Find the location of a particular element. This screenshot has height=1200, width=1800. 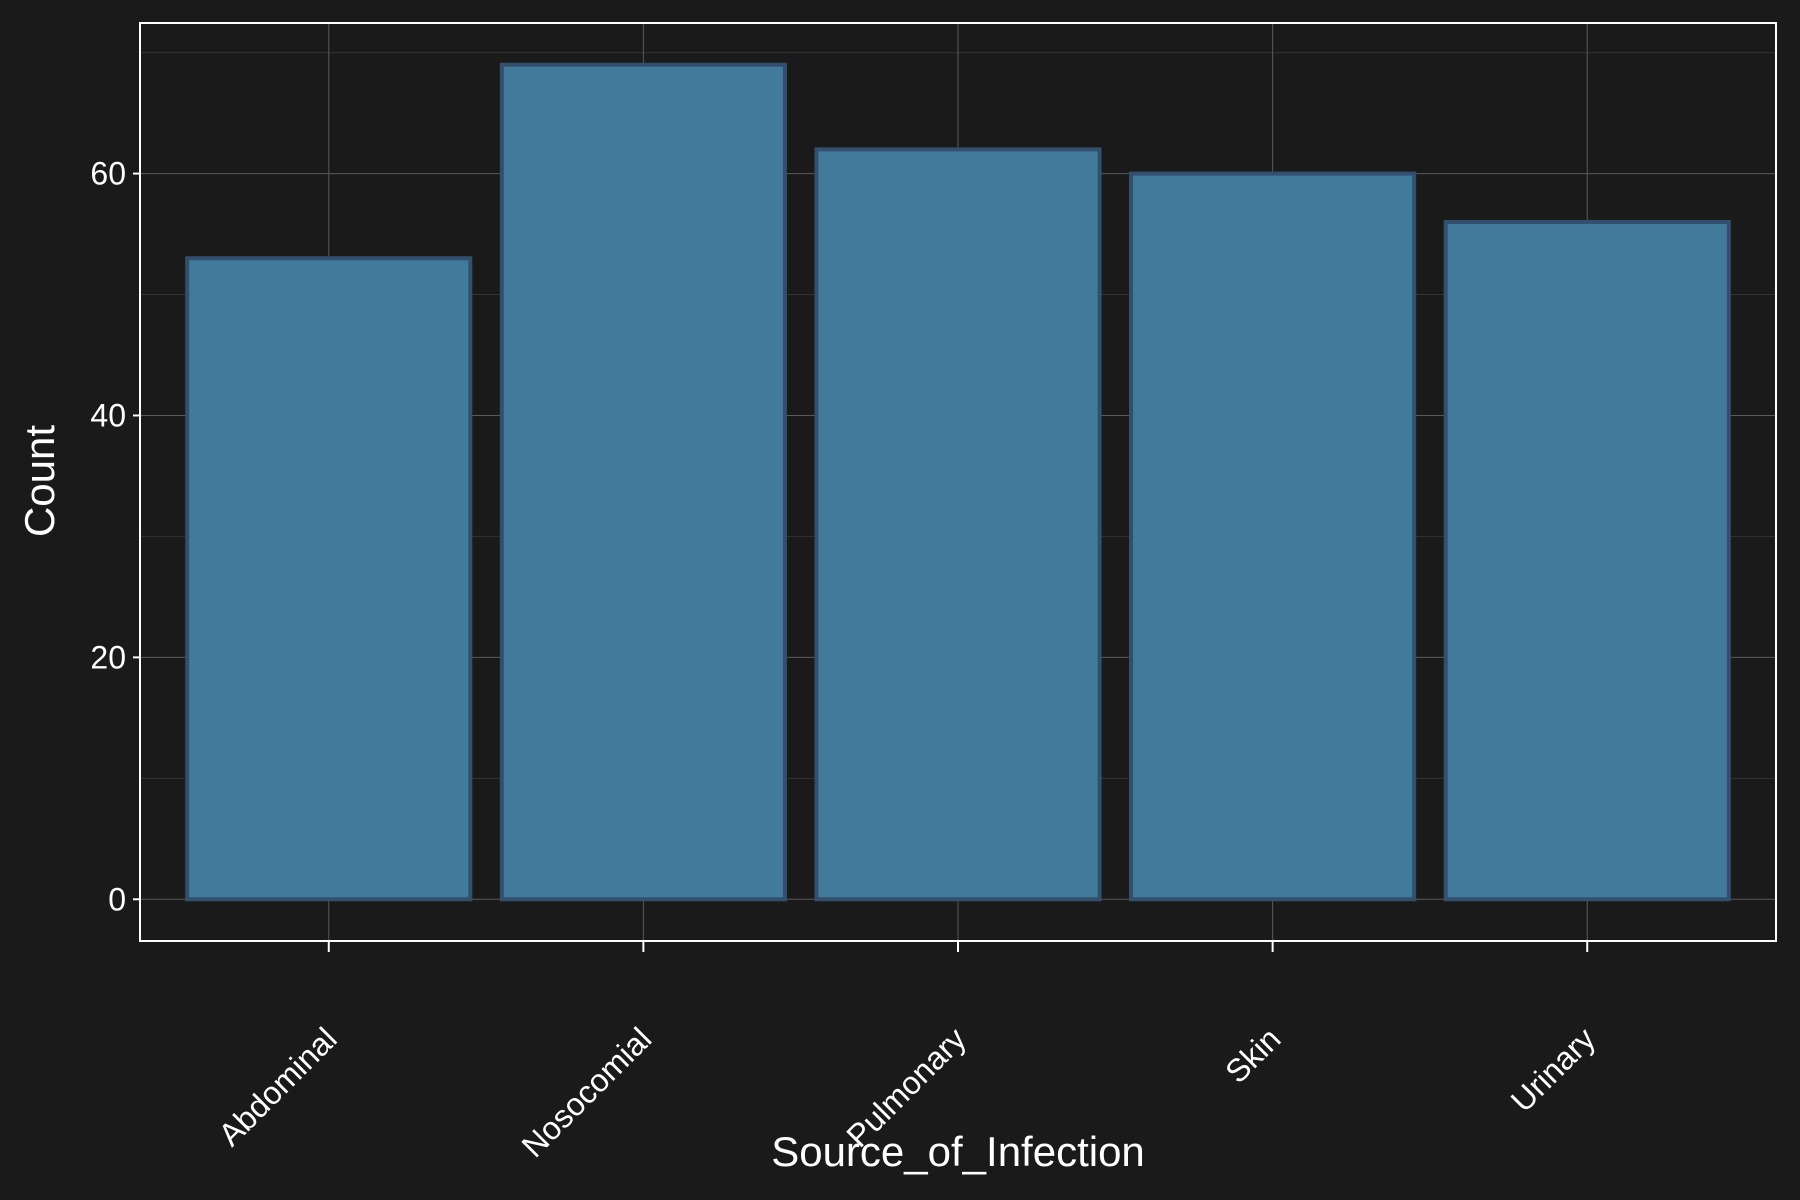

bar-nosocomial is located at coordinates (643, 482).